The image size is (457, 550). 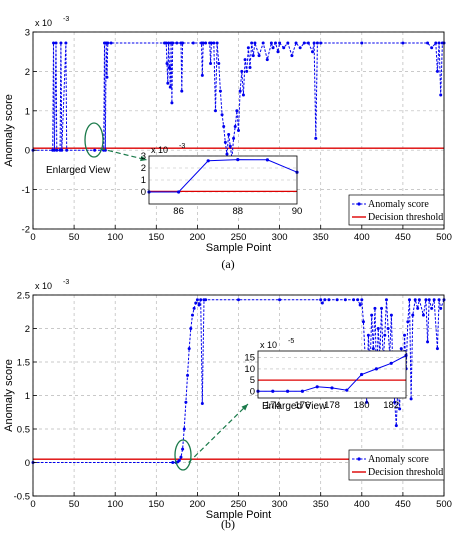 I want to click on legend-box, so click(x=396, y=465).